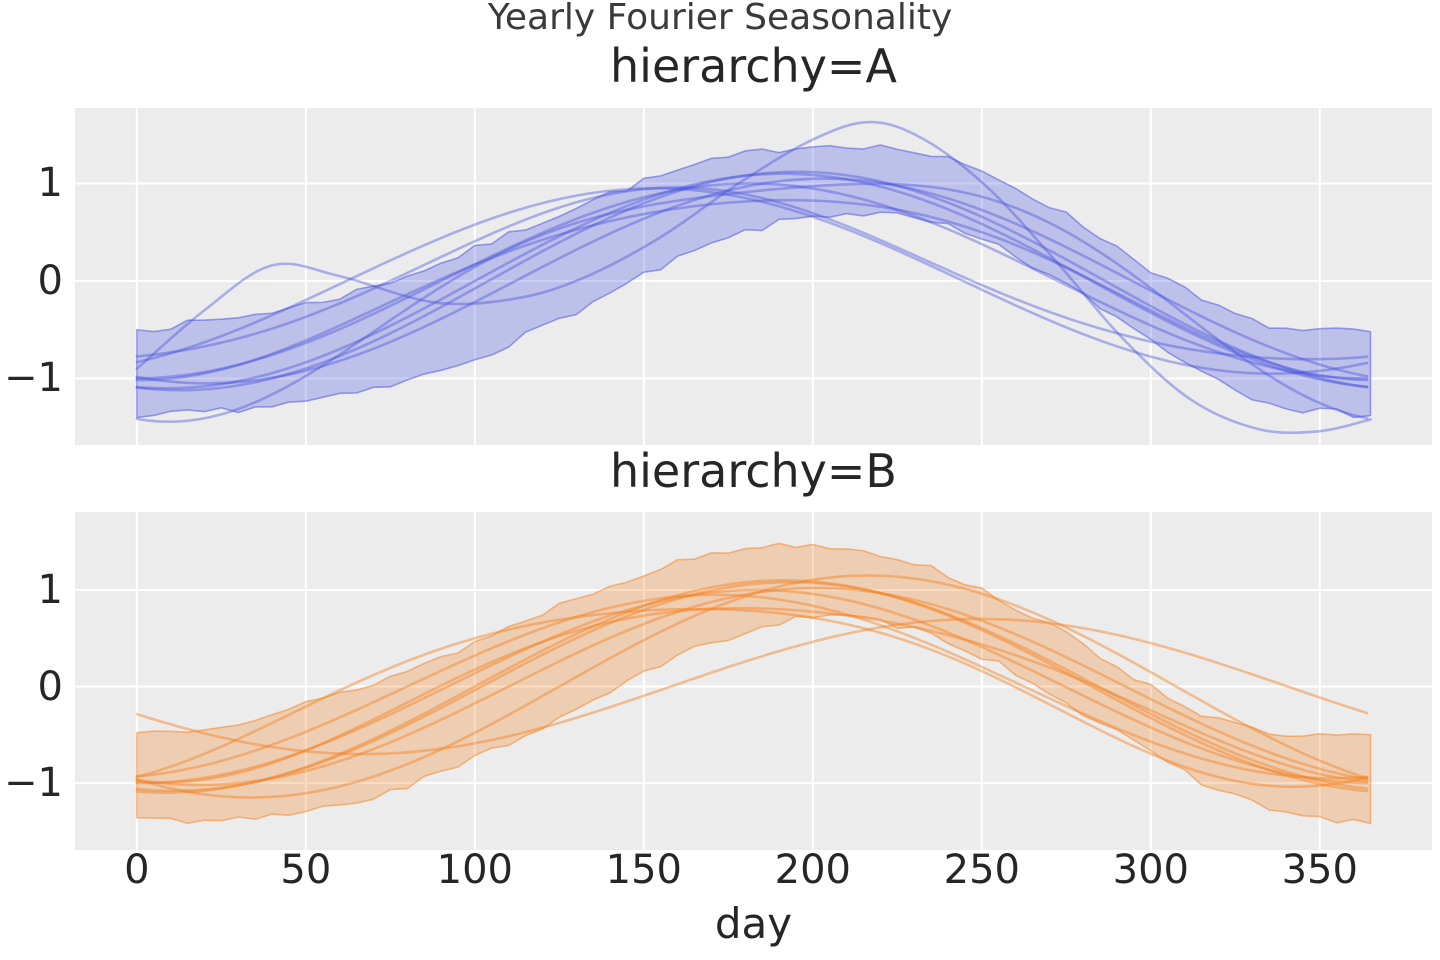 The width and height of the screenshot is (1440, 960). What do you see at coordinates (33, 783) in the screenshot?
I see `panel-b-y-tick-label: −1` at bounding box center [33, 783].